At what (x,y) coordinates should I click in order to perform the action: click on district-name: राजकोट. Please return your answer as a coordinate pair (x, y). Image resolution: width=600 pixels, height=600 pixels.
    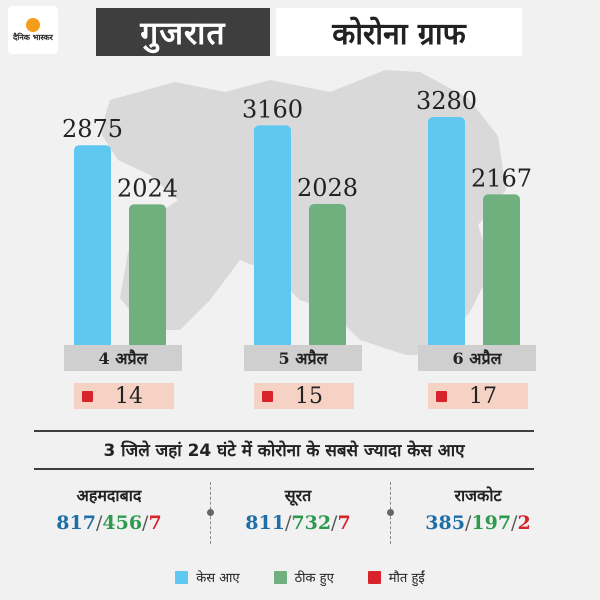
    Looking at the image, I should click on (478, 495).